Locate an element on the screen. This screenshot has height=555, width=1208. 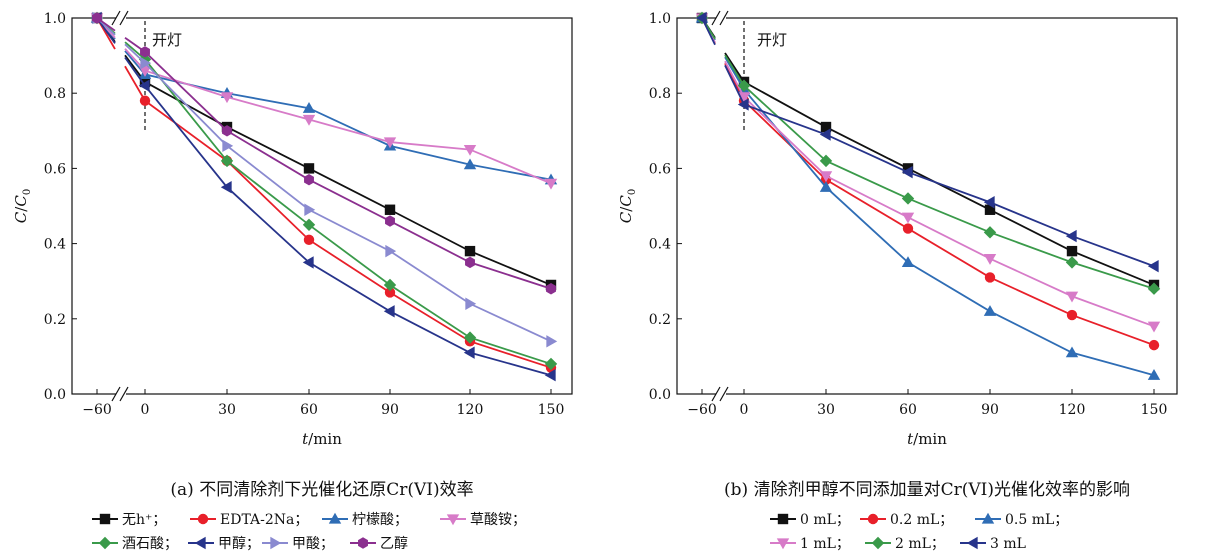
y-tick-label: 1.0 is located at coordinates (55, 19).